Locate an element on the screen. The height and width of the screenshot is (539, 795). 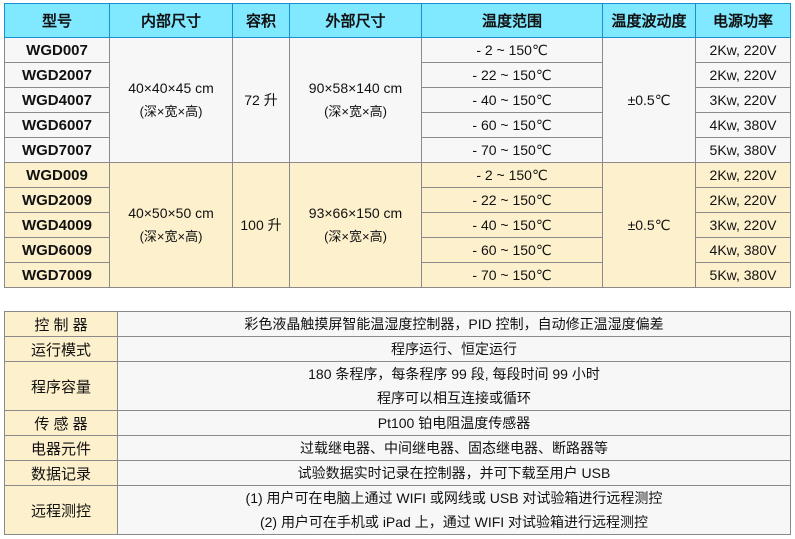
table-row: WGD2007 - 22 ~ 150℃ 2Kw, 220V is located at coordinates (397, 75).